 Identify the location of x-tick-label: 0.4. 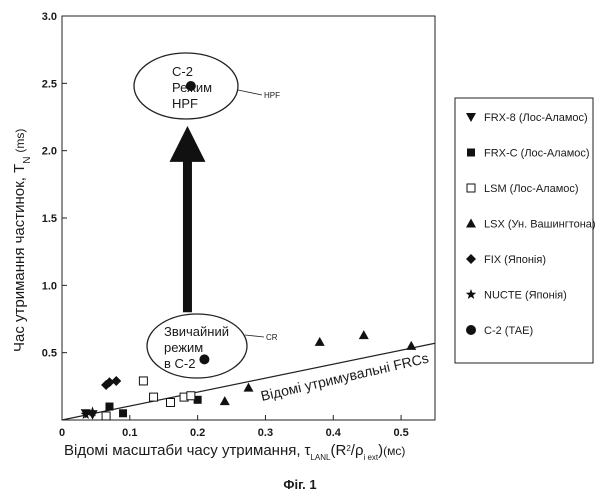
(334, 433).